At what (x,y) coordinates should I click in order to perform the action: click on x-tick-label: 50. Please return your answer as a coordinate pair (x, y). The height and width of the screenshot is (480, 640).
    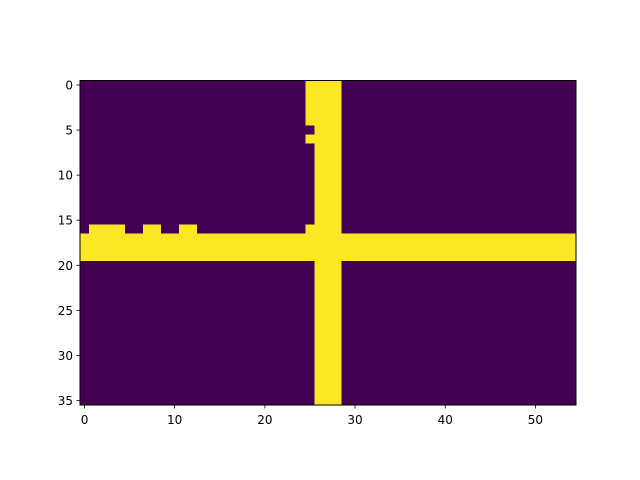
    Looking at the image, I should click on (535, 420).